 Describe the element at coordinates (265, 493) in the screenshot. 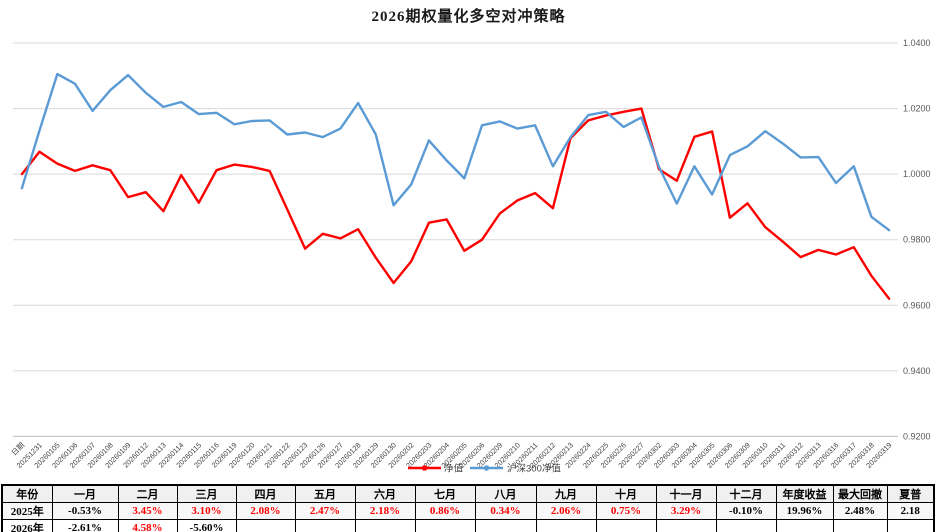

I see `table-header-cell: 四月` at that location.